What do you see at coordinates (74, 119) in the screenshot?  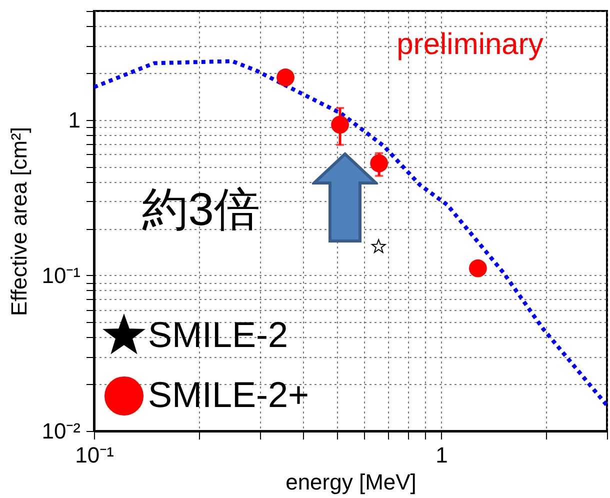 I see `y-tick-label: 1` at bounding box center [74, 119].